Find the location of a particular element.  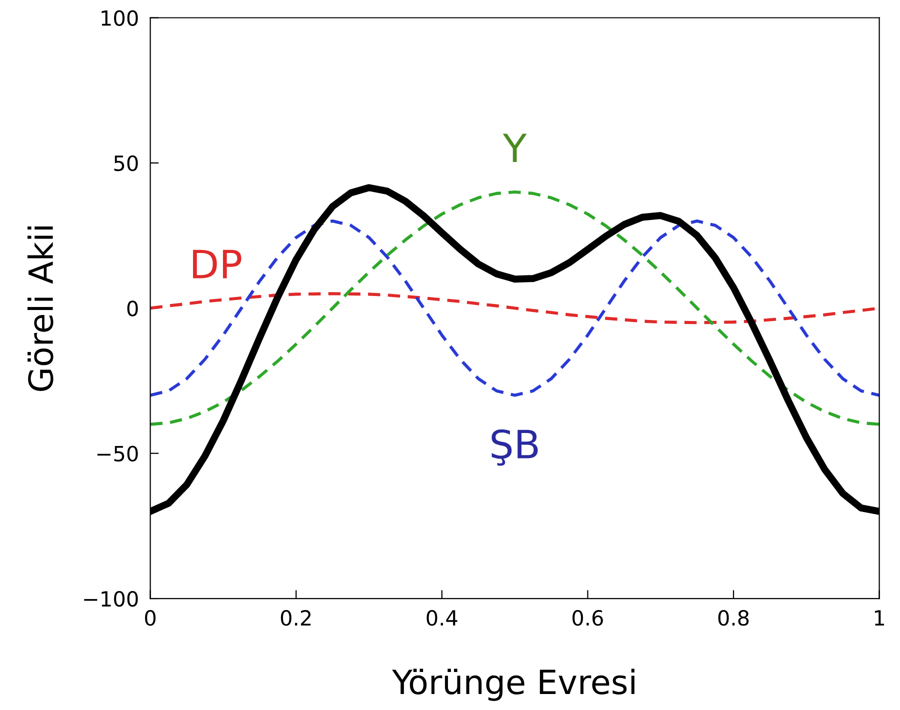

y-tick-label: −50 is located at coordinates (117, 454).